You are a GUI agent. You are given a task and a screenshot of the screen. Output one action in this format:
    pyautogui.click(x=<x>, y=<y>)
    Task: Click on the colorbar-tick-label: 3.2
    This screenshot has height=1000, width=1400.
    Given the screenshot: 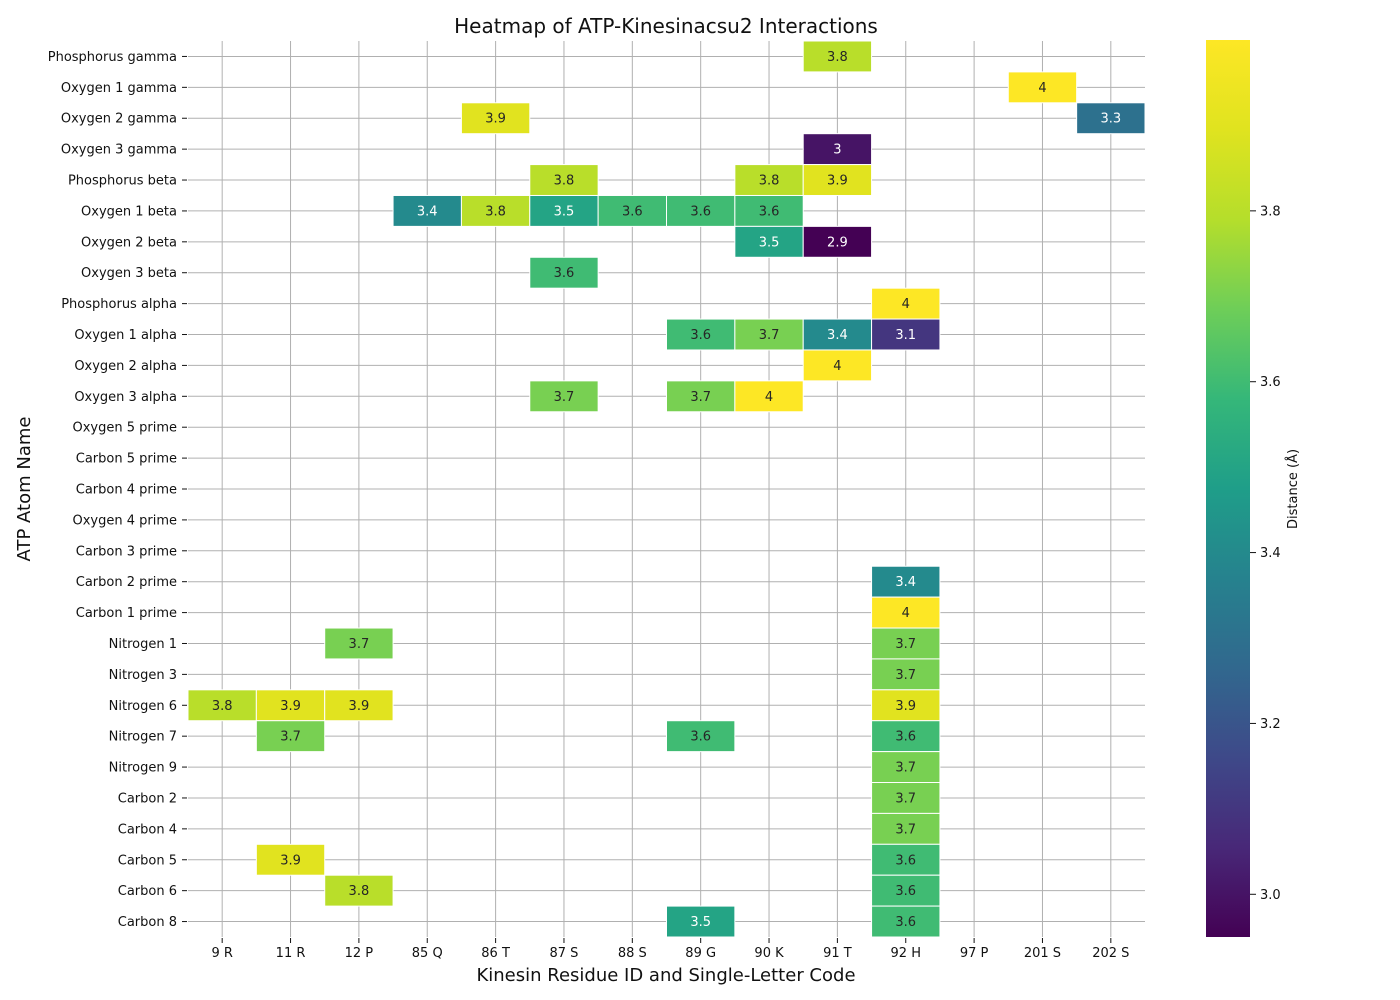 What is the action you would take?
    pyautogui.click(x=1270, y=724)
    